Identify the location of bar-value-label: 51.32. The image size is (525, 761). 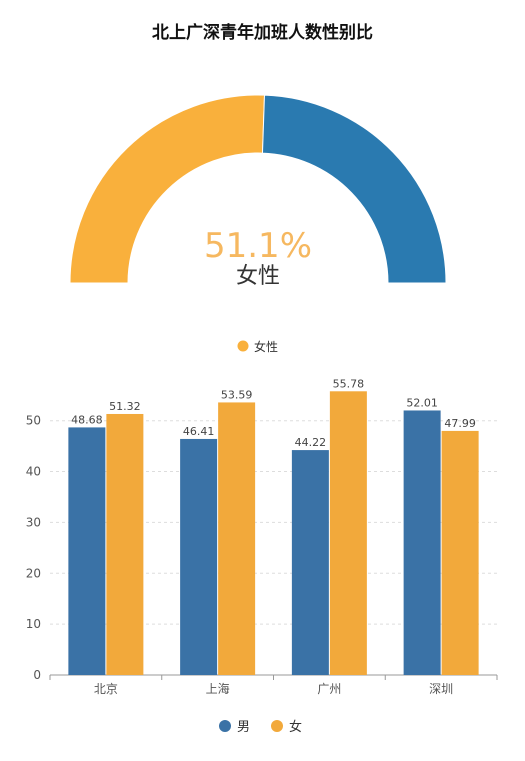
(125, 406).